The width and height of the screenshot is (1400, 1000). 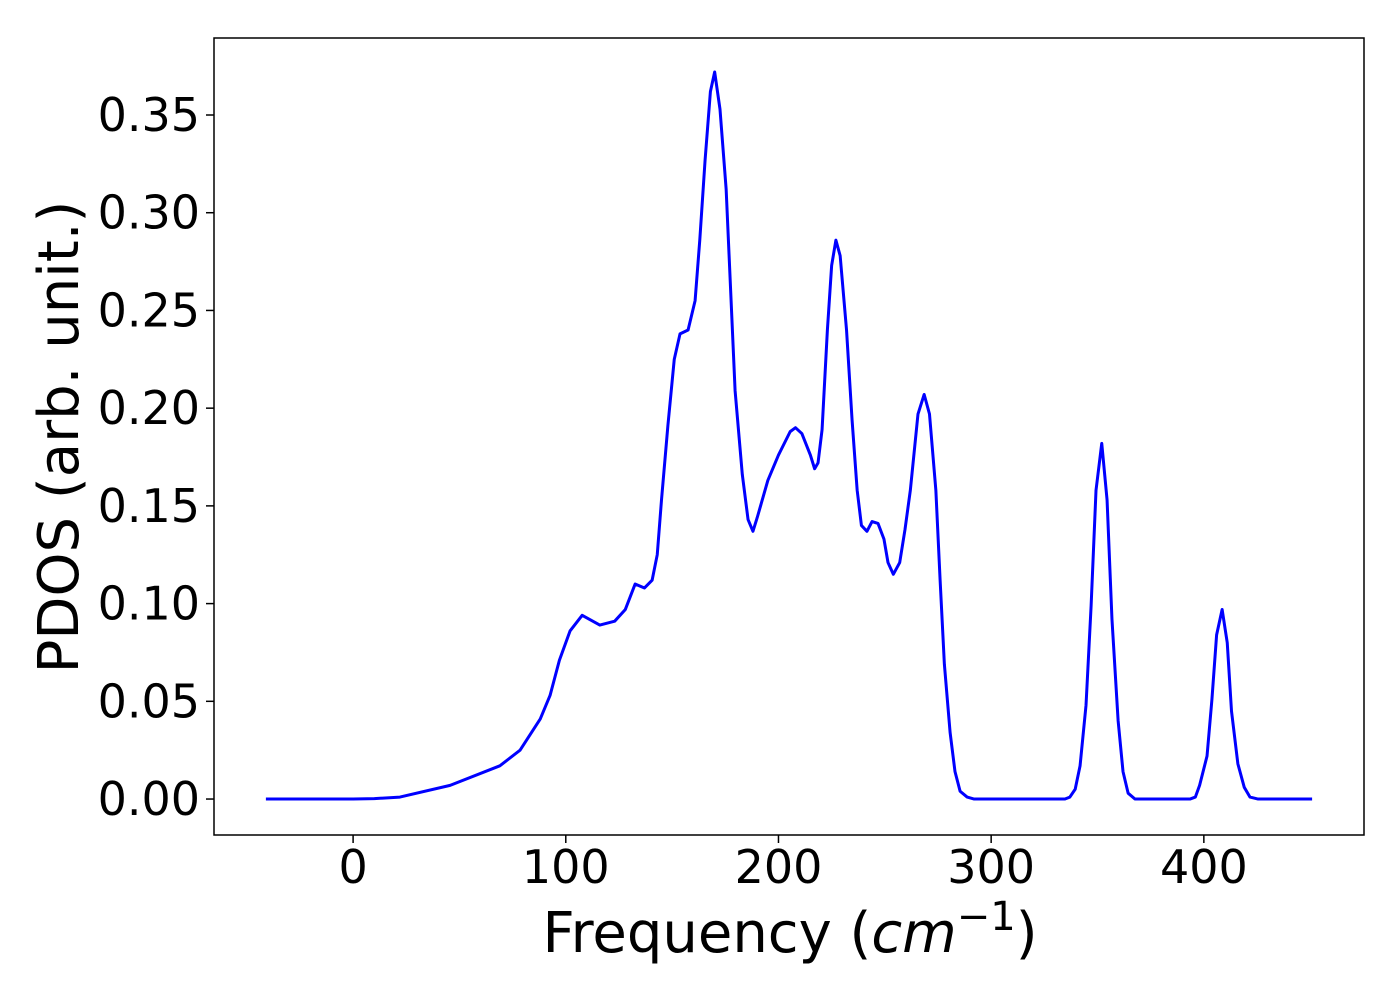 What do you see at coordinates (706, 933) in the screenshot?
I see `x-label-prefix: Frequency (` at bounding box center [706, 933].